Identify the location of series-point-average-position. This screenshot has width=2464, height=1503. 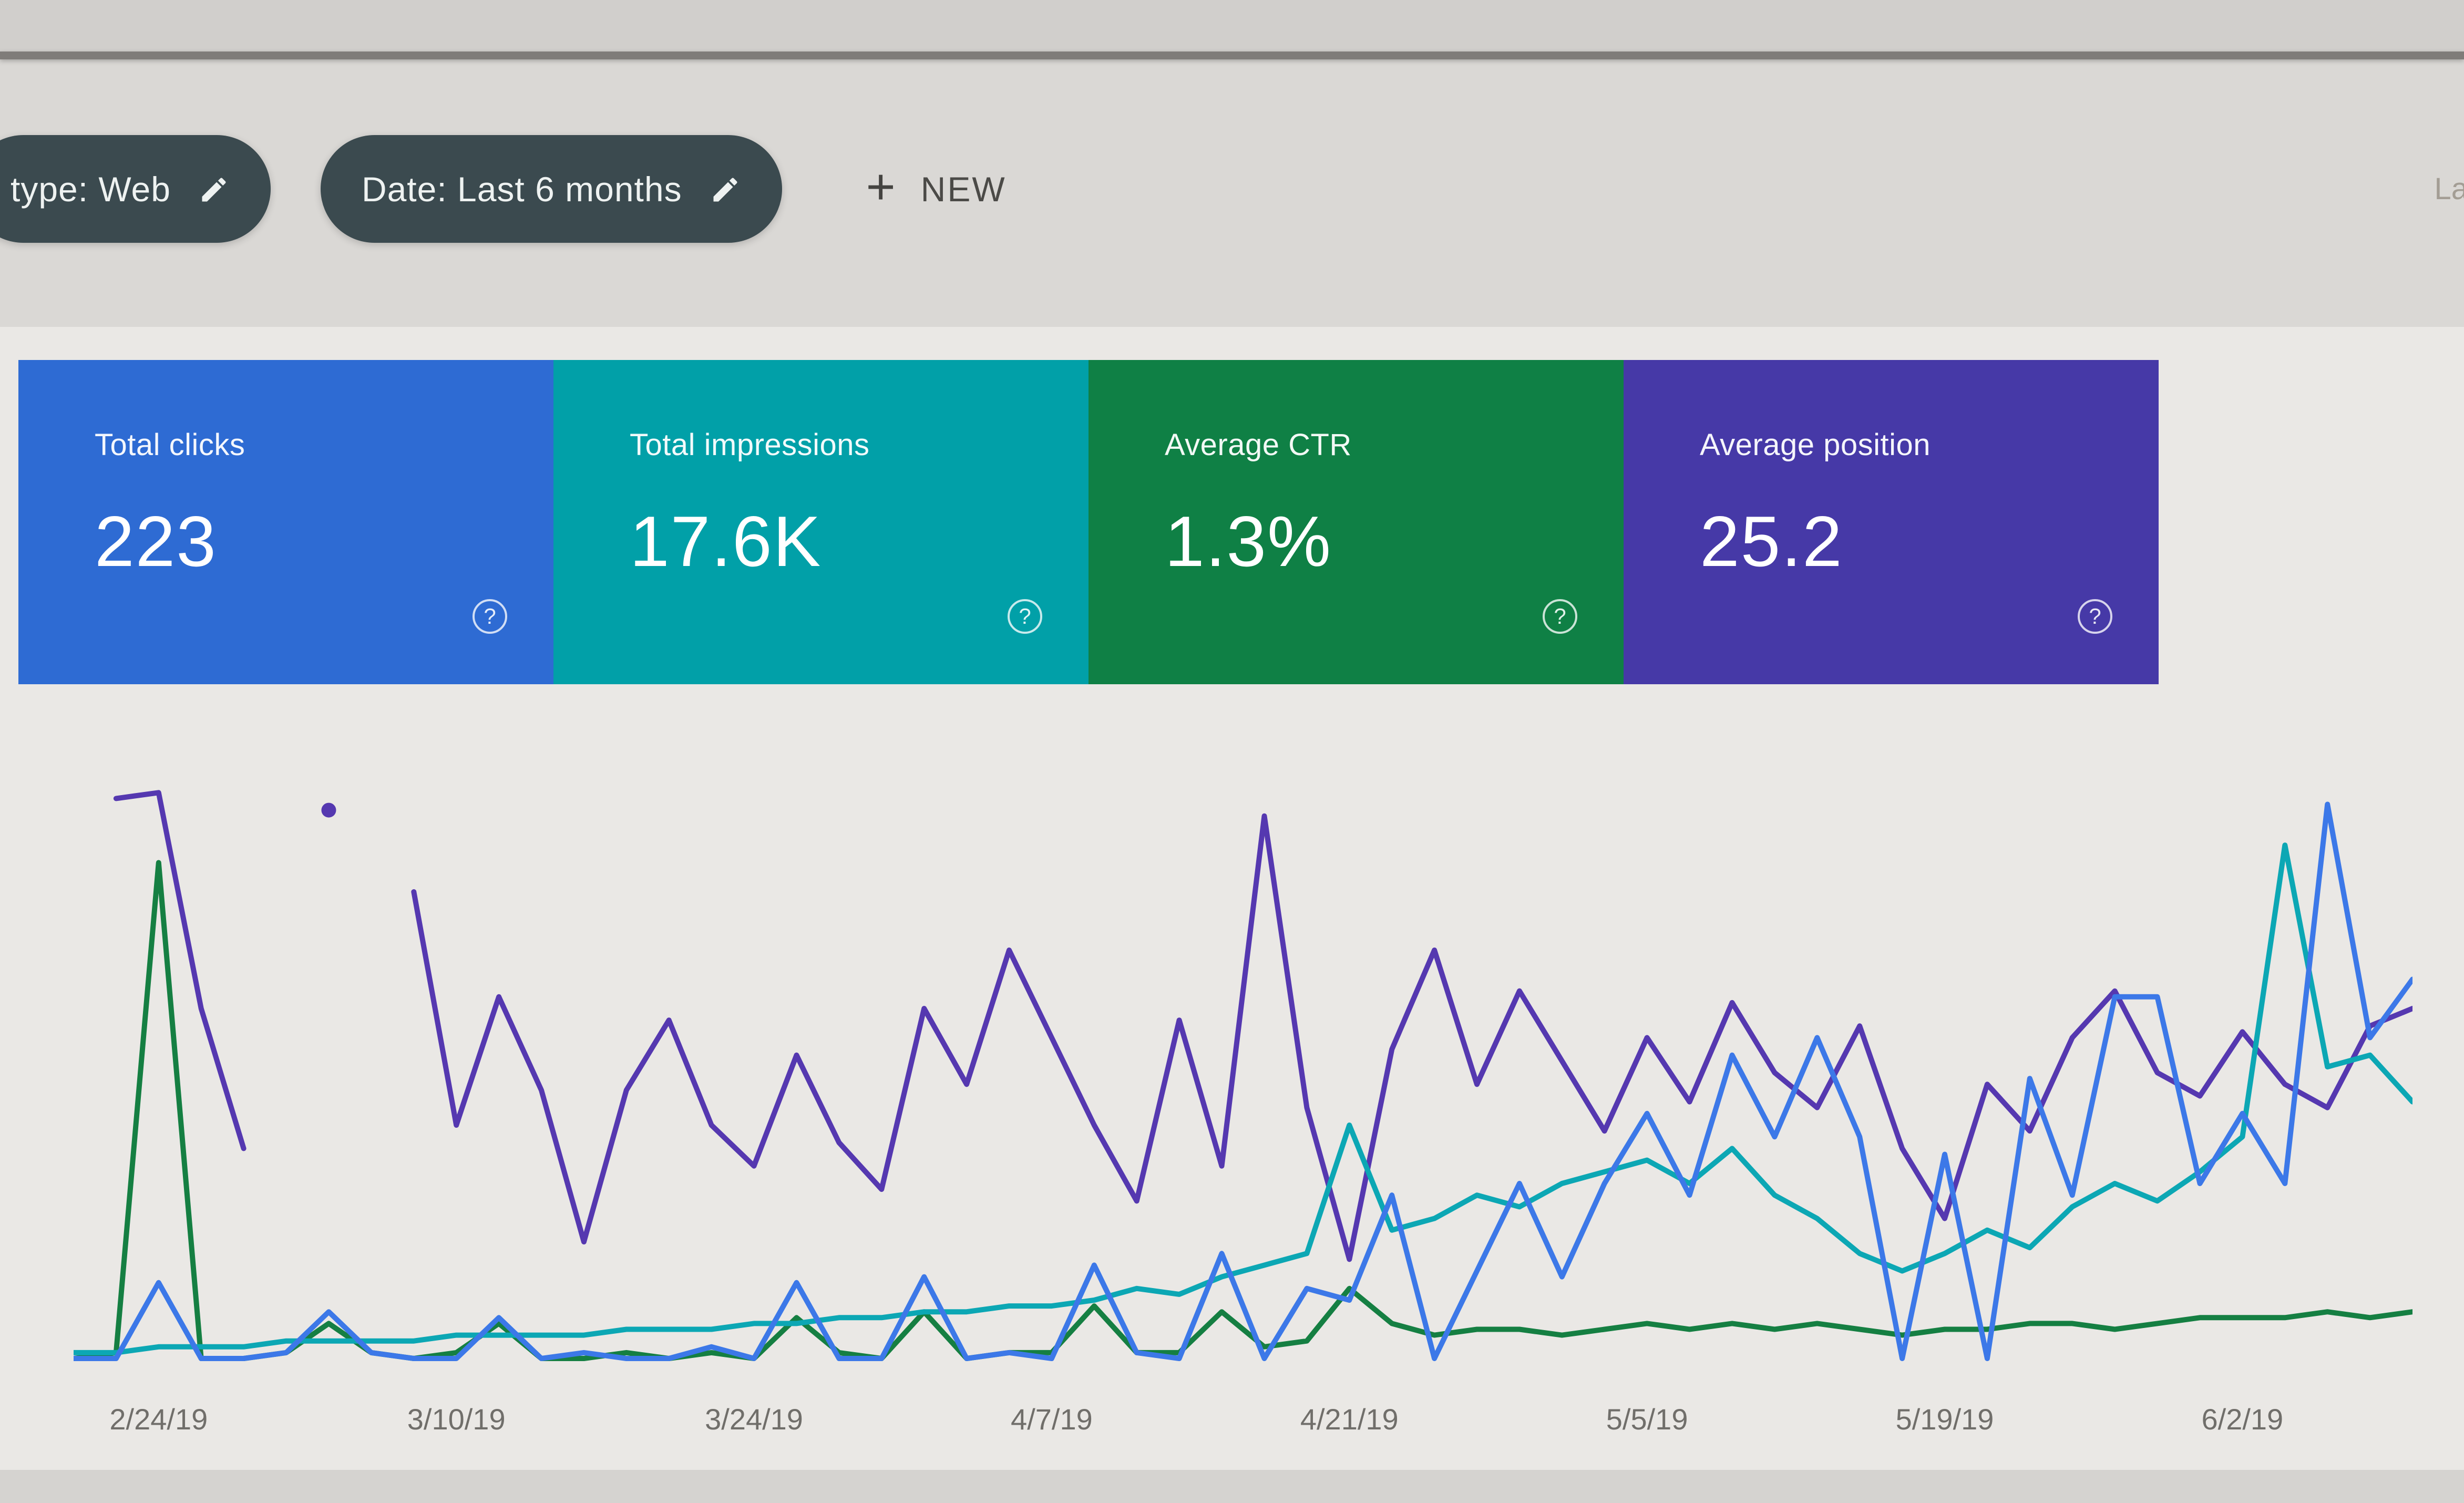
(329, 810).